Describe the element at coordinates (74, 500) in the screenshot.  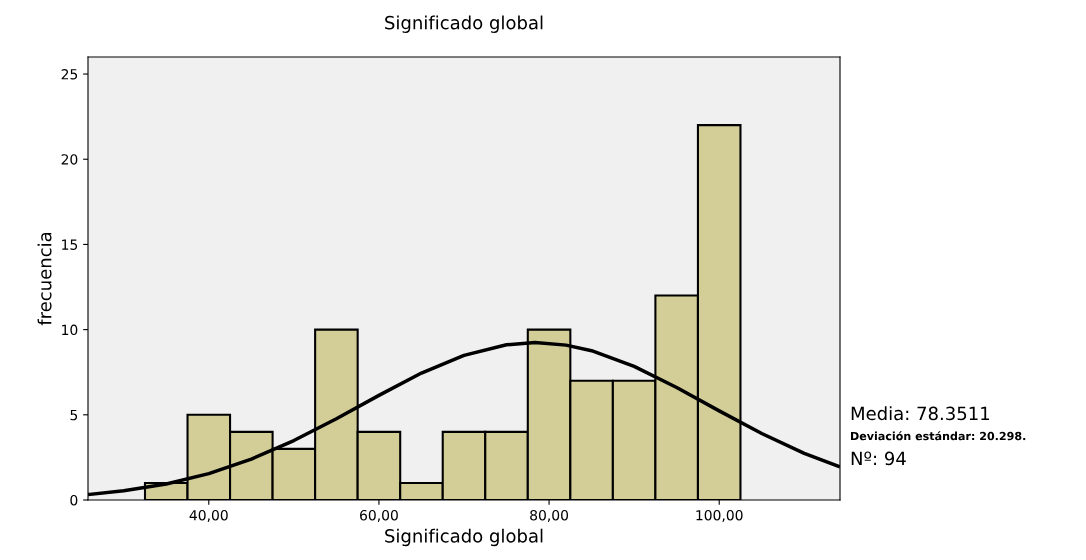
I see `y-tick-label: 0` at that location.